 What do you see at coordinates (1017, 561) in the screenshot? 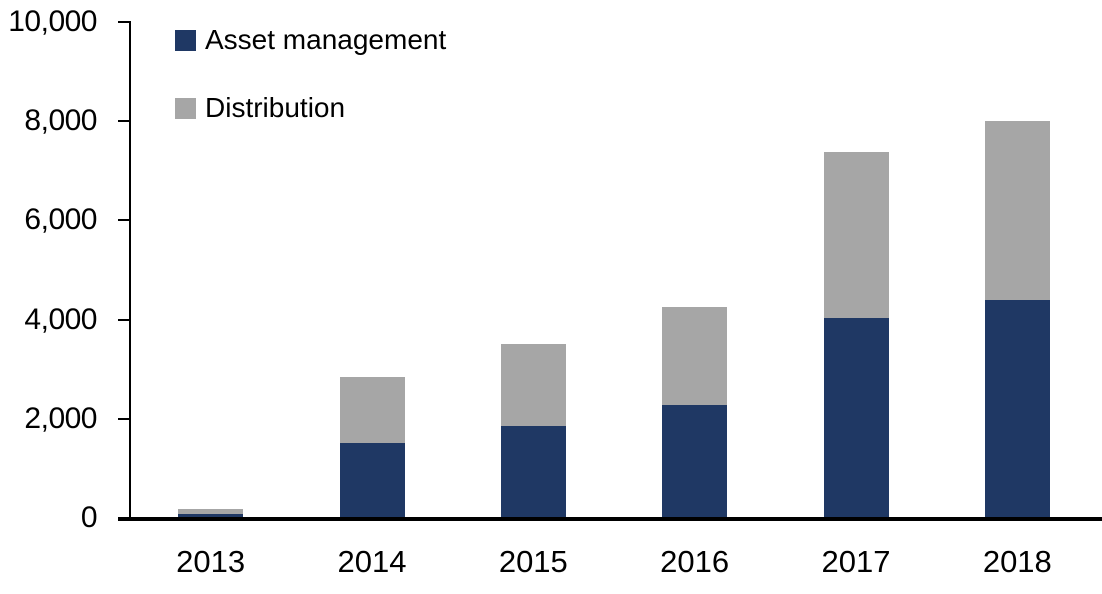
I see `x-axis-tick-label: 2018` at bounding box center [1017, 561].